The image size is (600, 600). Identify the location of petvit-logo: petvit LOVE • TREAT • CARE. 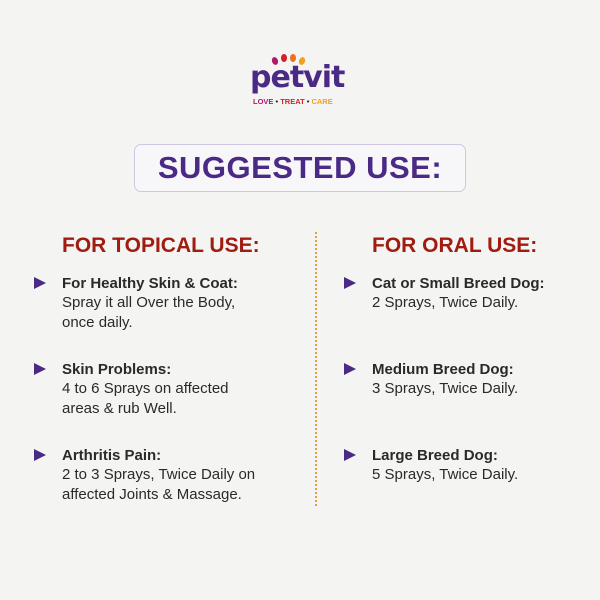
(301, 82).